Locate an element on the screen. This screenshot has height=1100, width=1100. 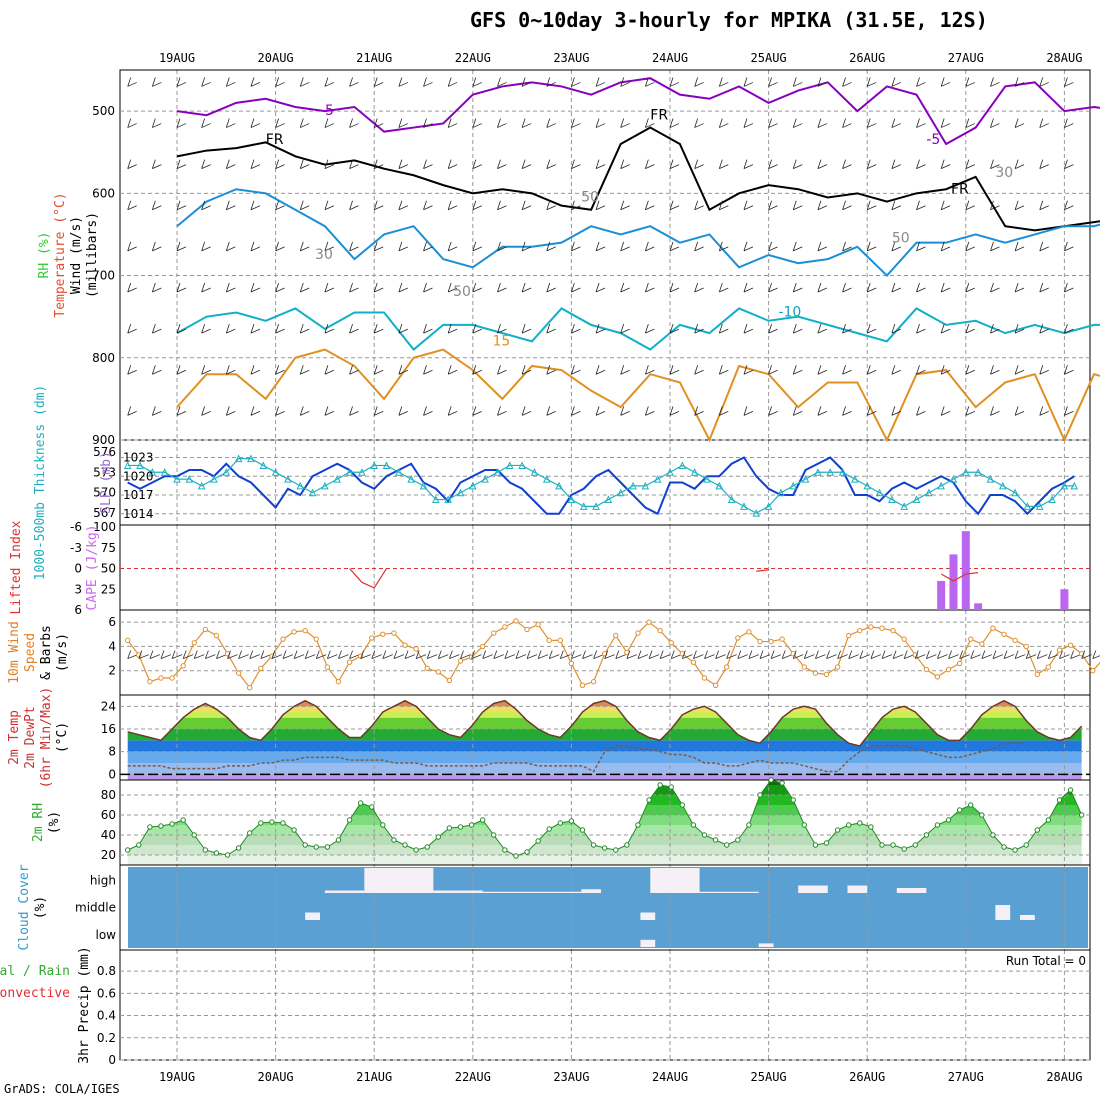
li-line is located at coordinates (959, 577).